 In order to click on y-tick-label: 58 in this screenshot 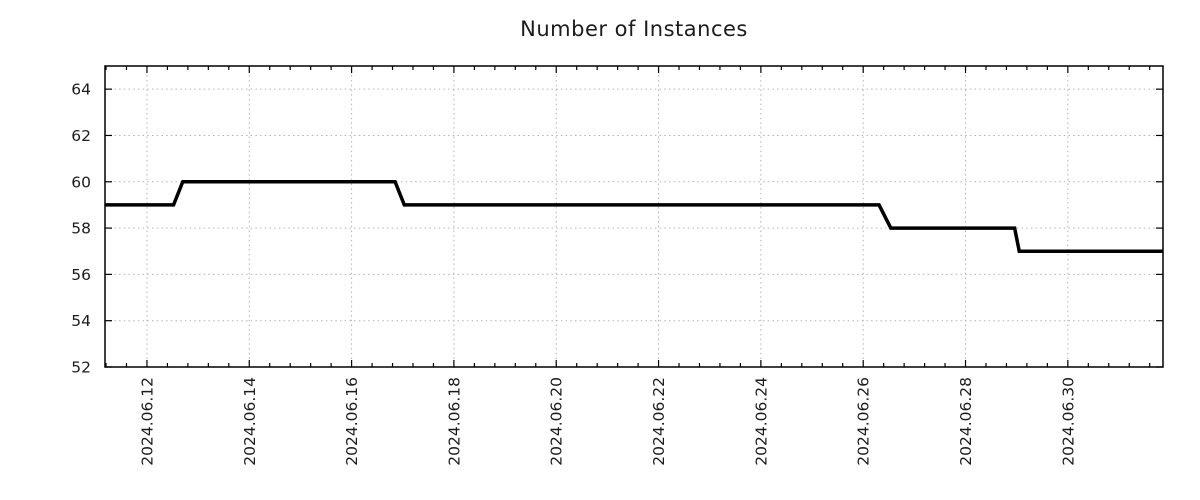, I will do `click(81, 229)`.